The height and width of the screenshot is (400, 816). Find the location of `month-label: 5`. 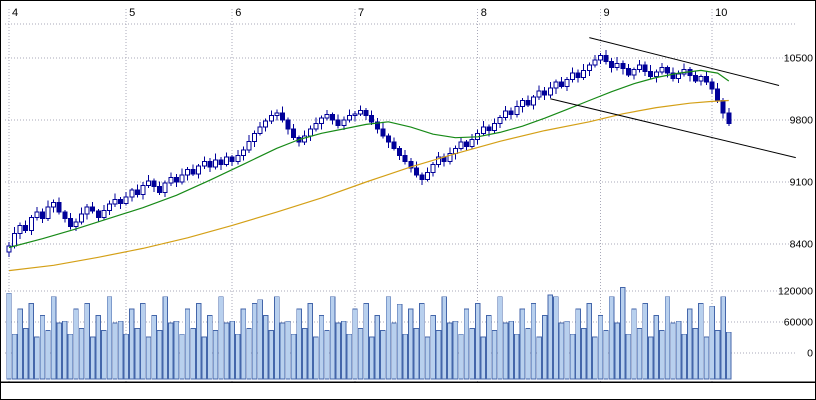

month-label: 5 is located at coordinates (132, 13).